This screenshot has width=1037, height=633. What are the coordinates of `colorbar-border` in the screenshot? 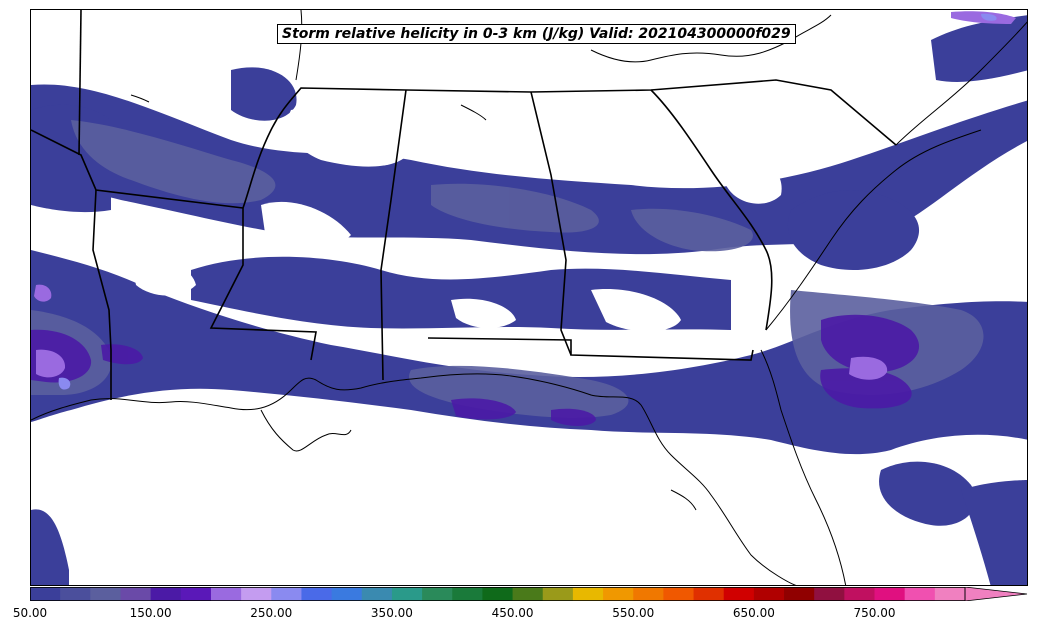 It's located at (498, 594).